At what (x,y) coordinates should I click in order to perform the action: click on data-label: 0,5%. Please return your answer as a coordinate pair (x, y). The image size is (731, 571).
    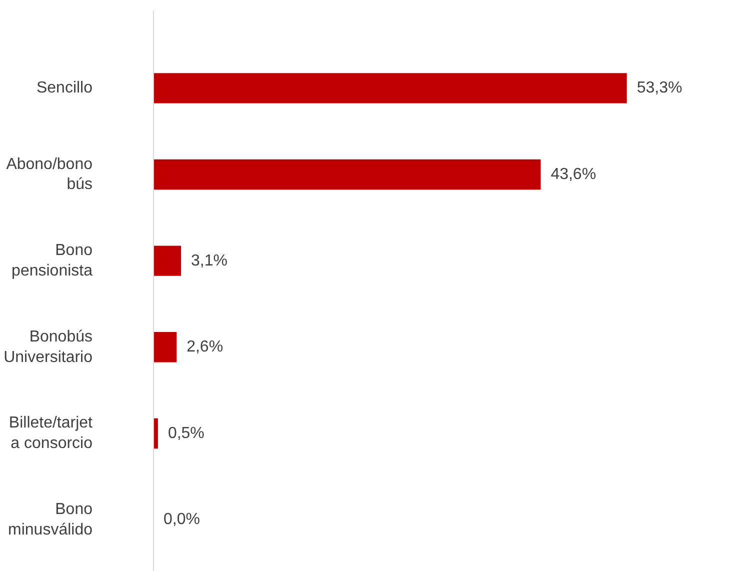
    Looking at the image, I should click on (186, 433).